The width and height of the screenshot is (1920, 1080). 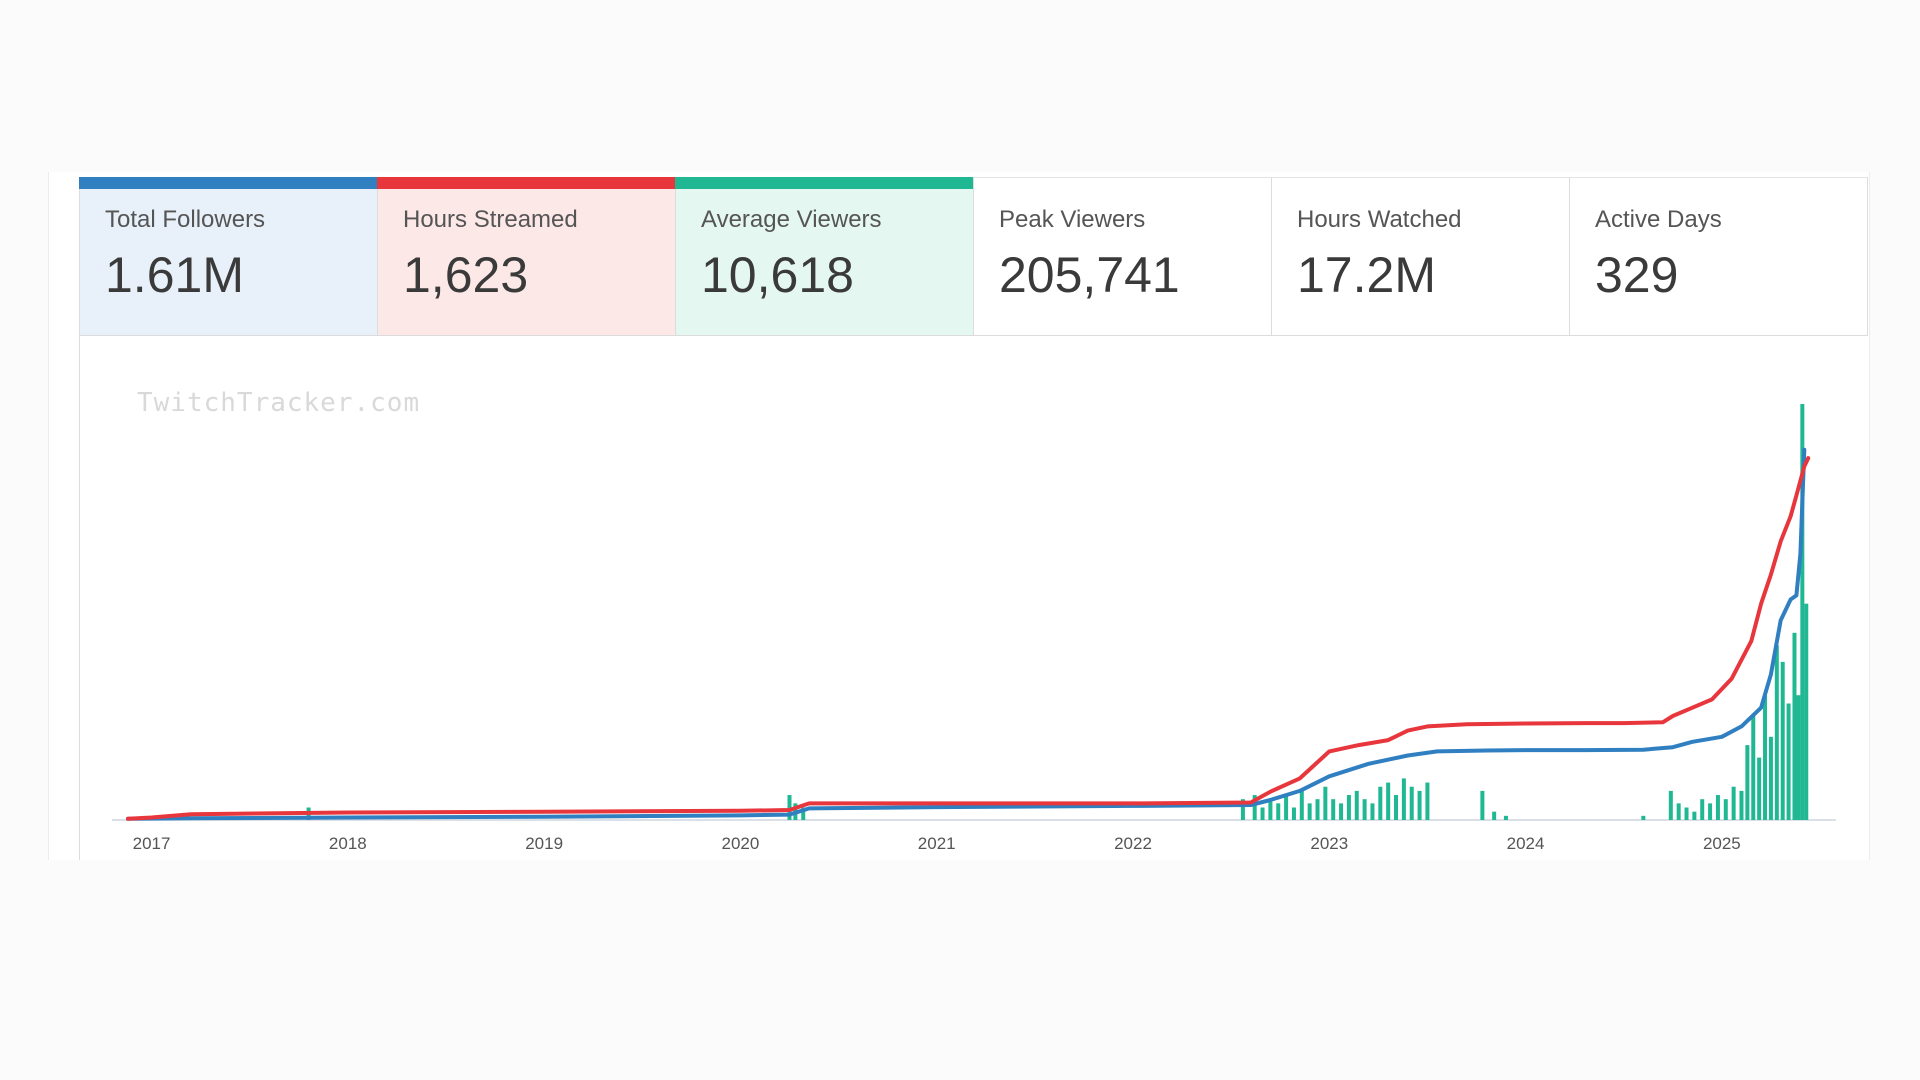 I want to click on x-tick-label: 2020, so click(x=741, y=843).